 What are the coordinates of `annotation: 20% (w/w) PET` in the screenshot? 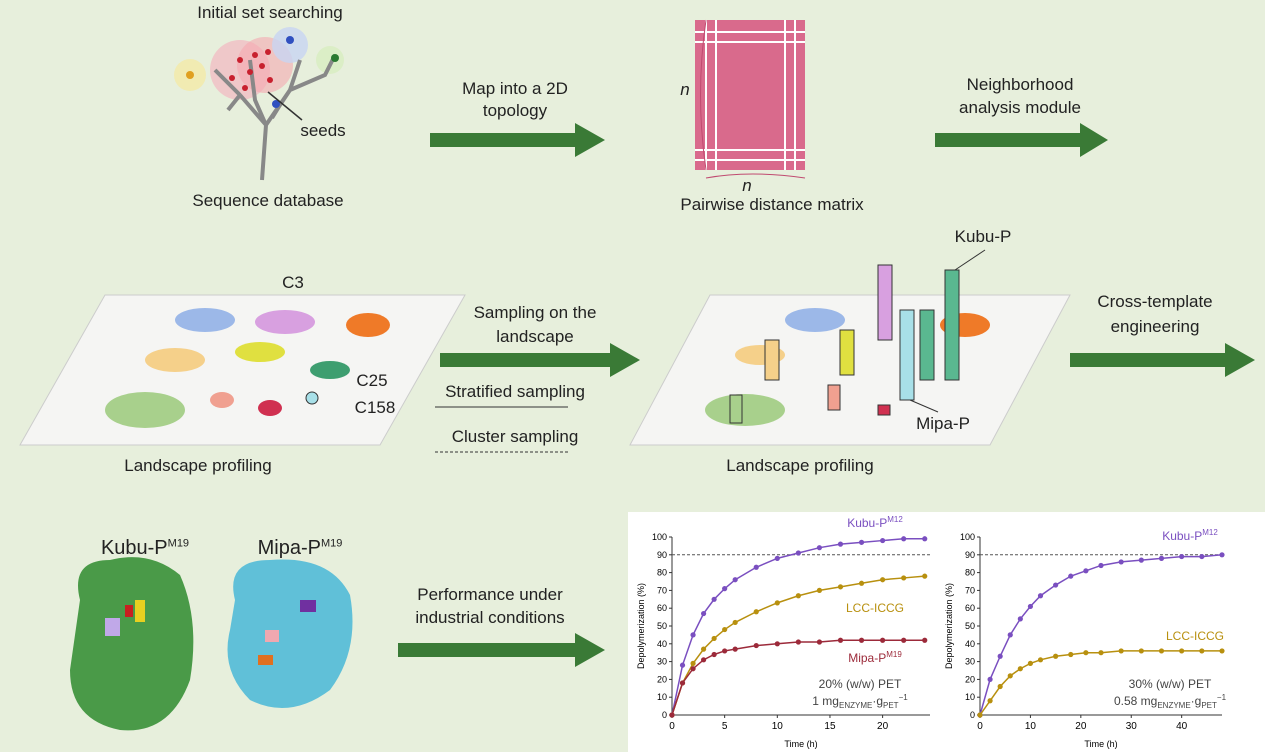 It's located at (860, 684).